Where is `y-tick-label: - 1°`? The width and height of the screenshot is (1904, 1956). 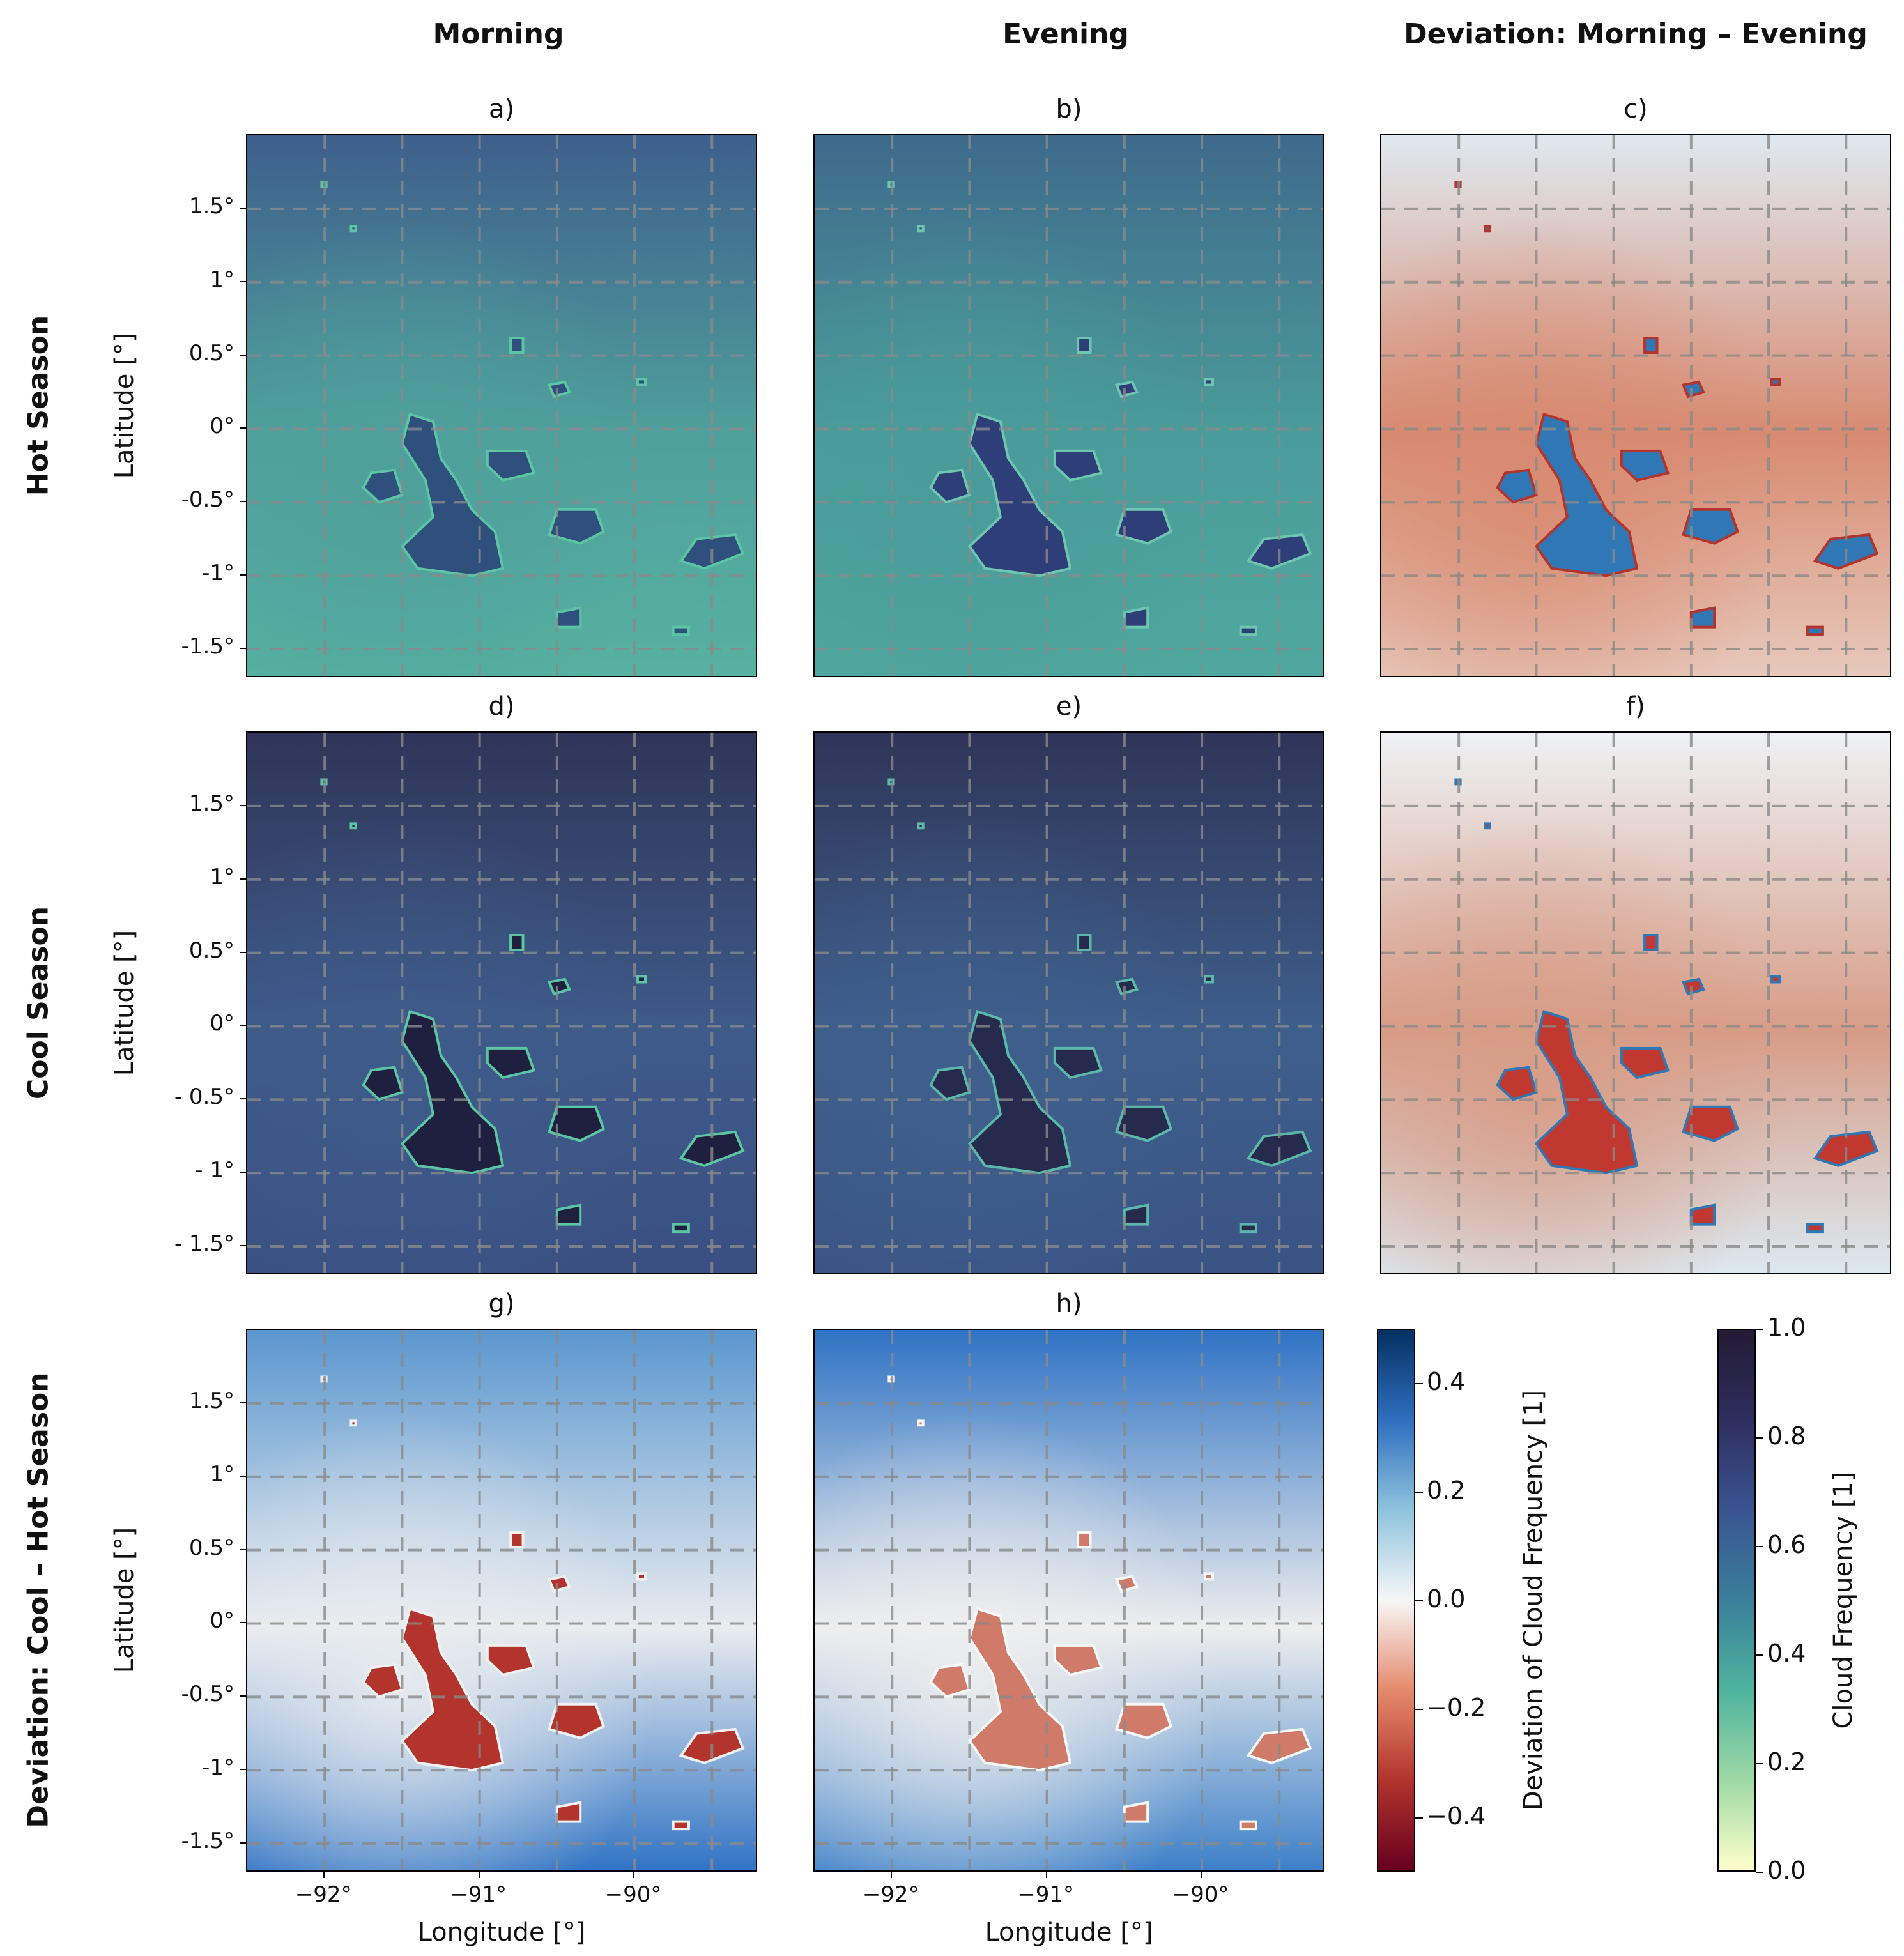 y-tick-label: - 1° is located at coordinates (215, 1171).